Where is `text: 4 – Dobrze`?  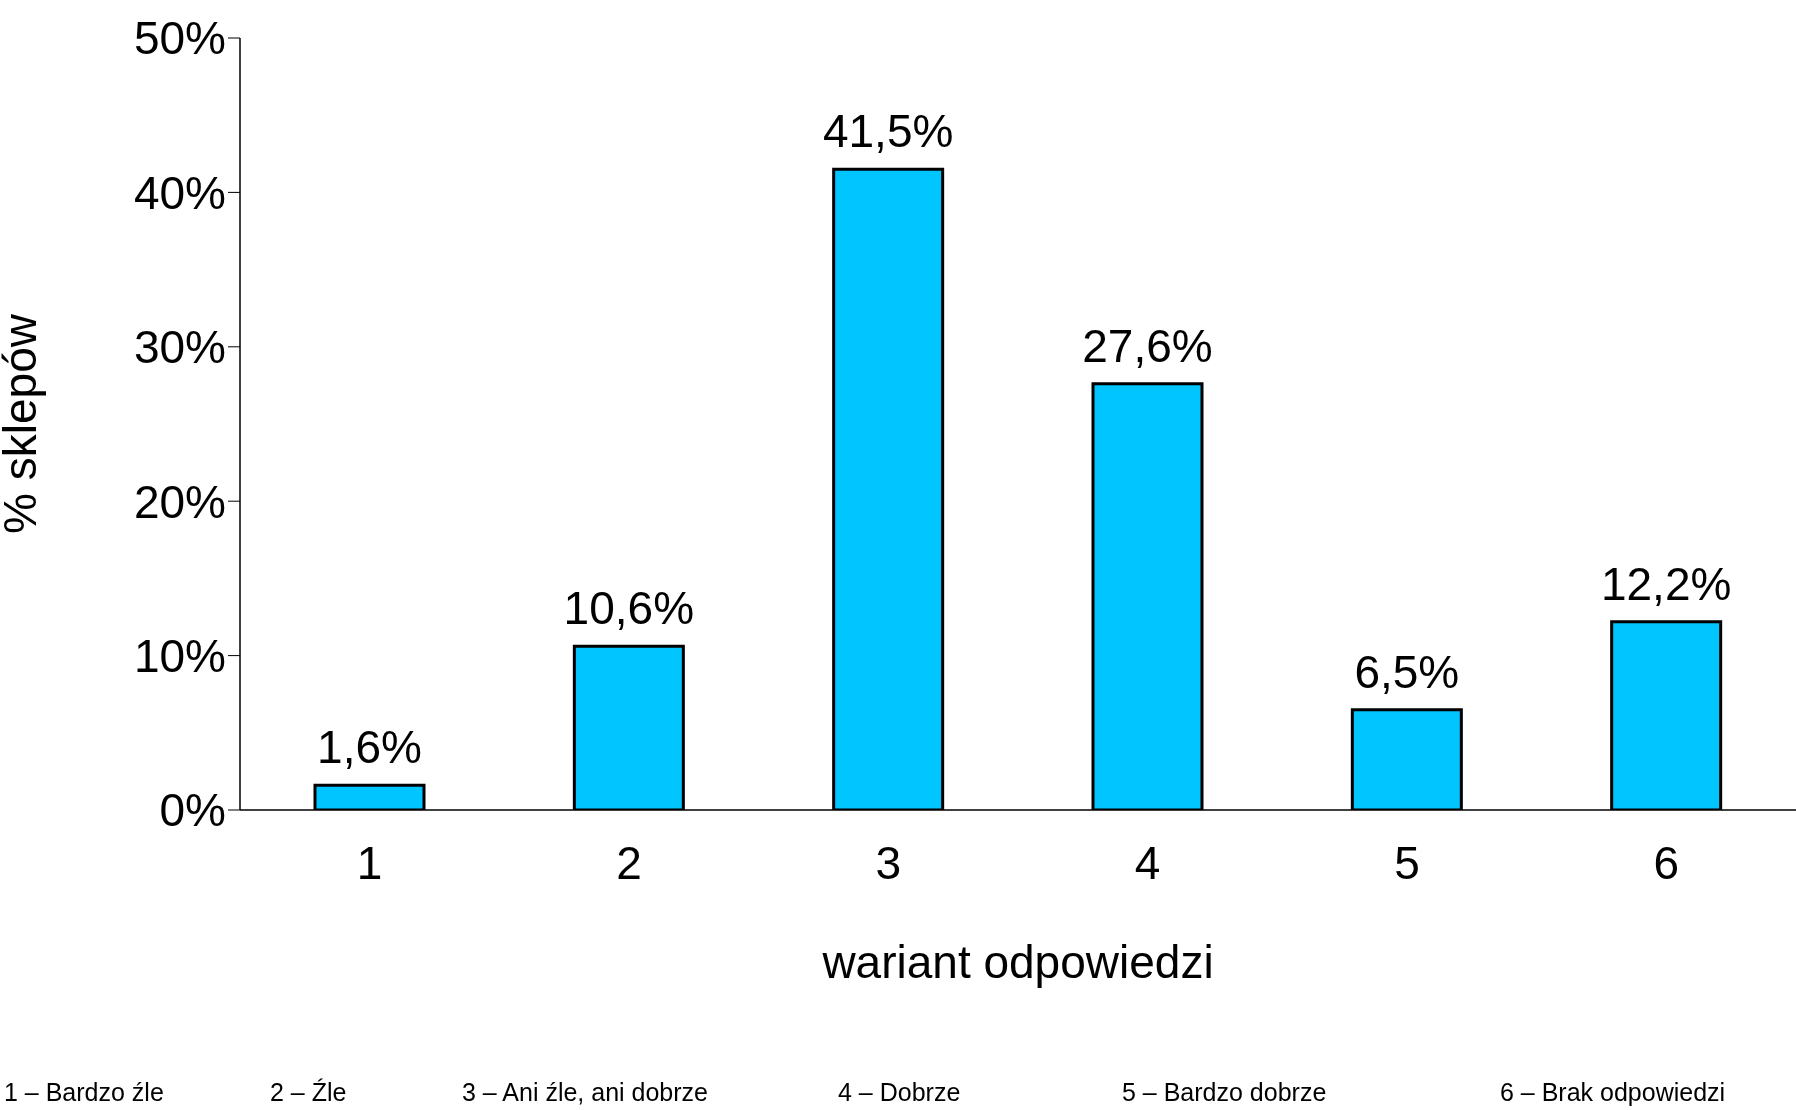 text: 4 – Dobrze is located at coordinates (899, 1092).